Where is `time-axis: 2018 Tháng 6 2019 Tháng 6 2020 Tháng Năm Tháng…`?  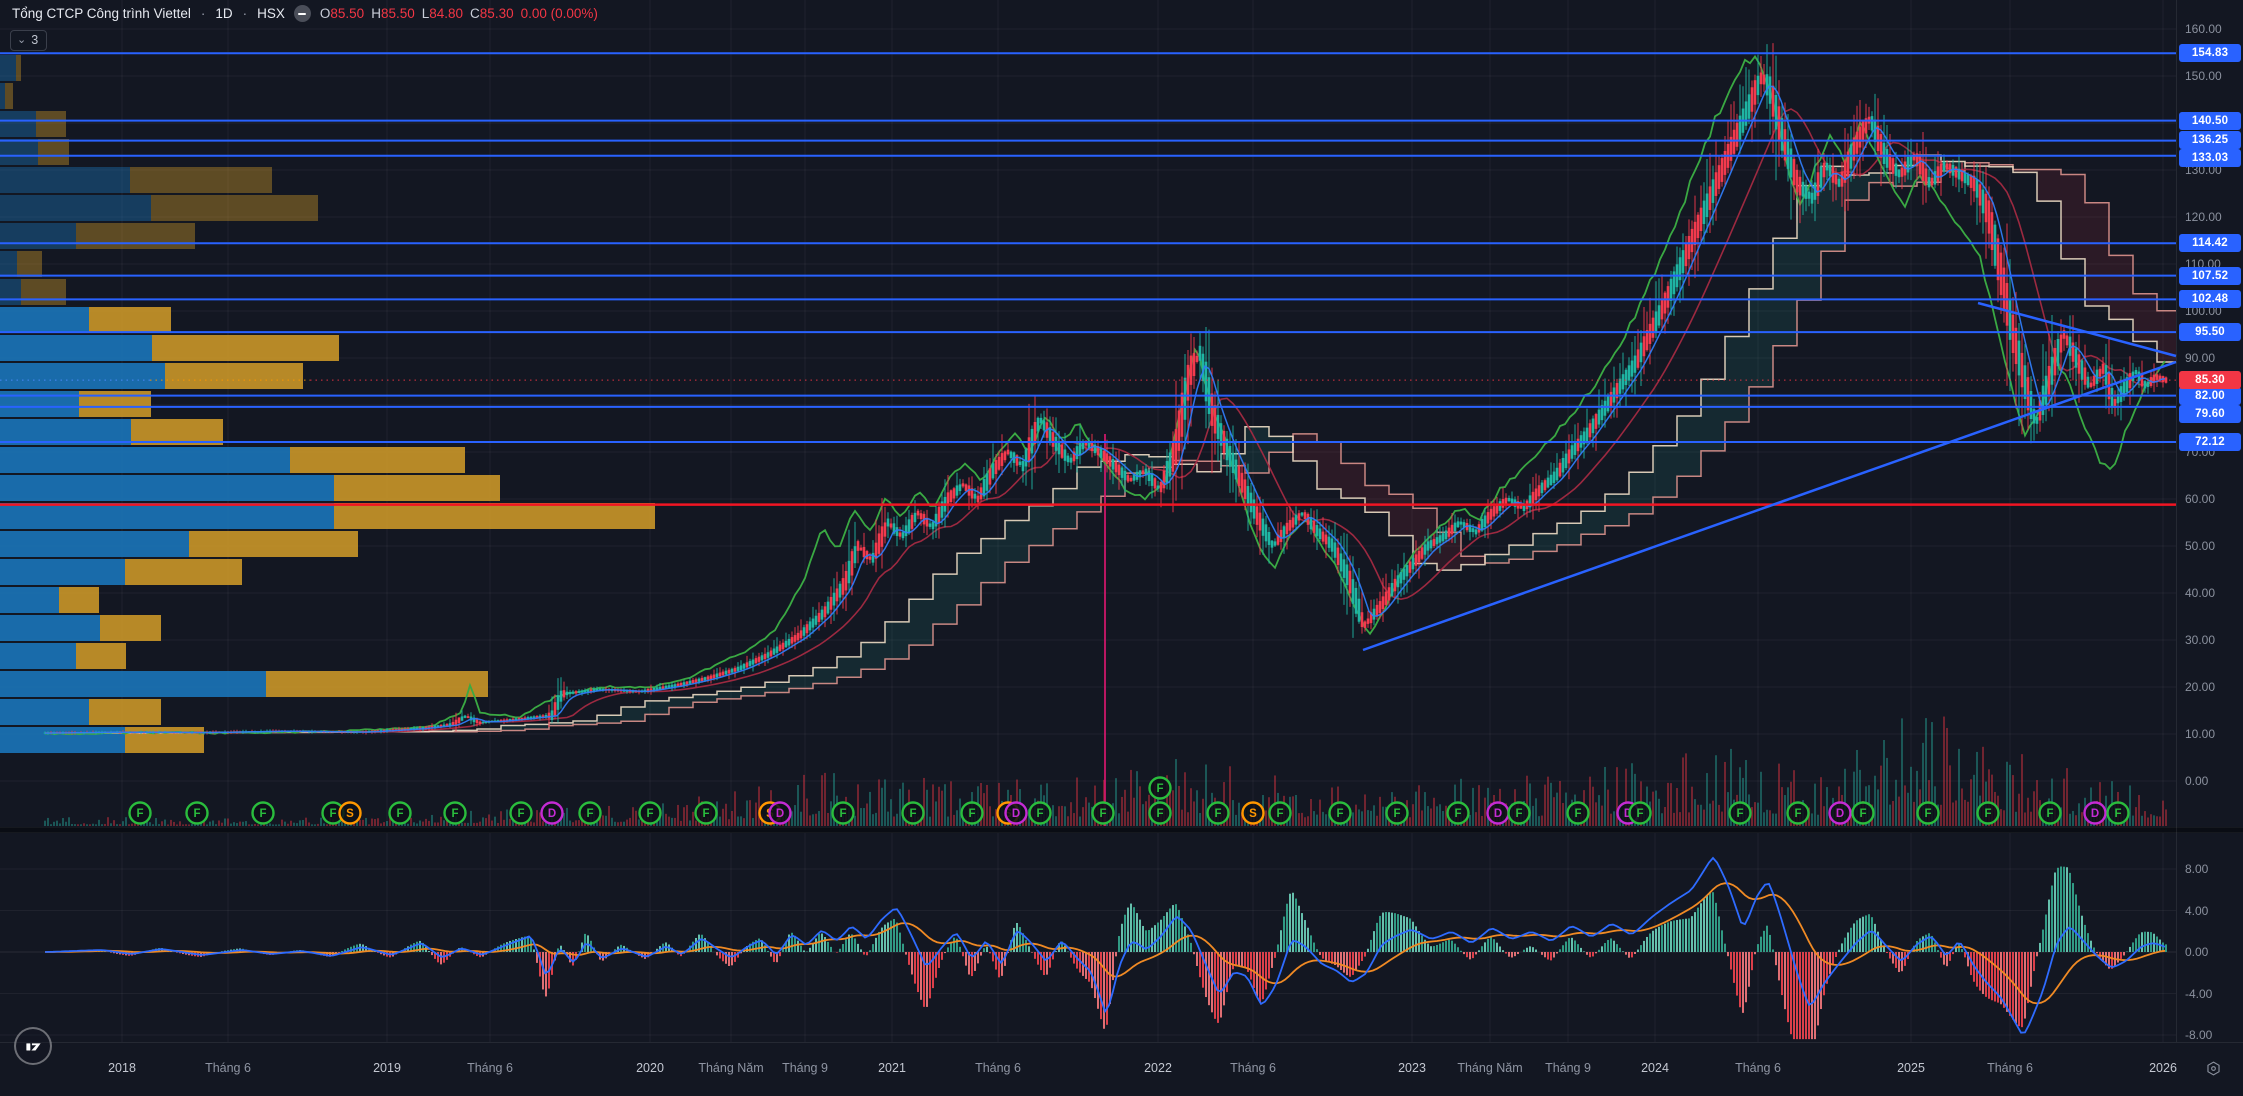
time-axis: 2018 Tháng 6 2019 Tháng 6 2020 Tháng Năm Tháng… is located at coordinates (1121, 1069).